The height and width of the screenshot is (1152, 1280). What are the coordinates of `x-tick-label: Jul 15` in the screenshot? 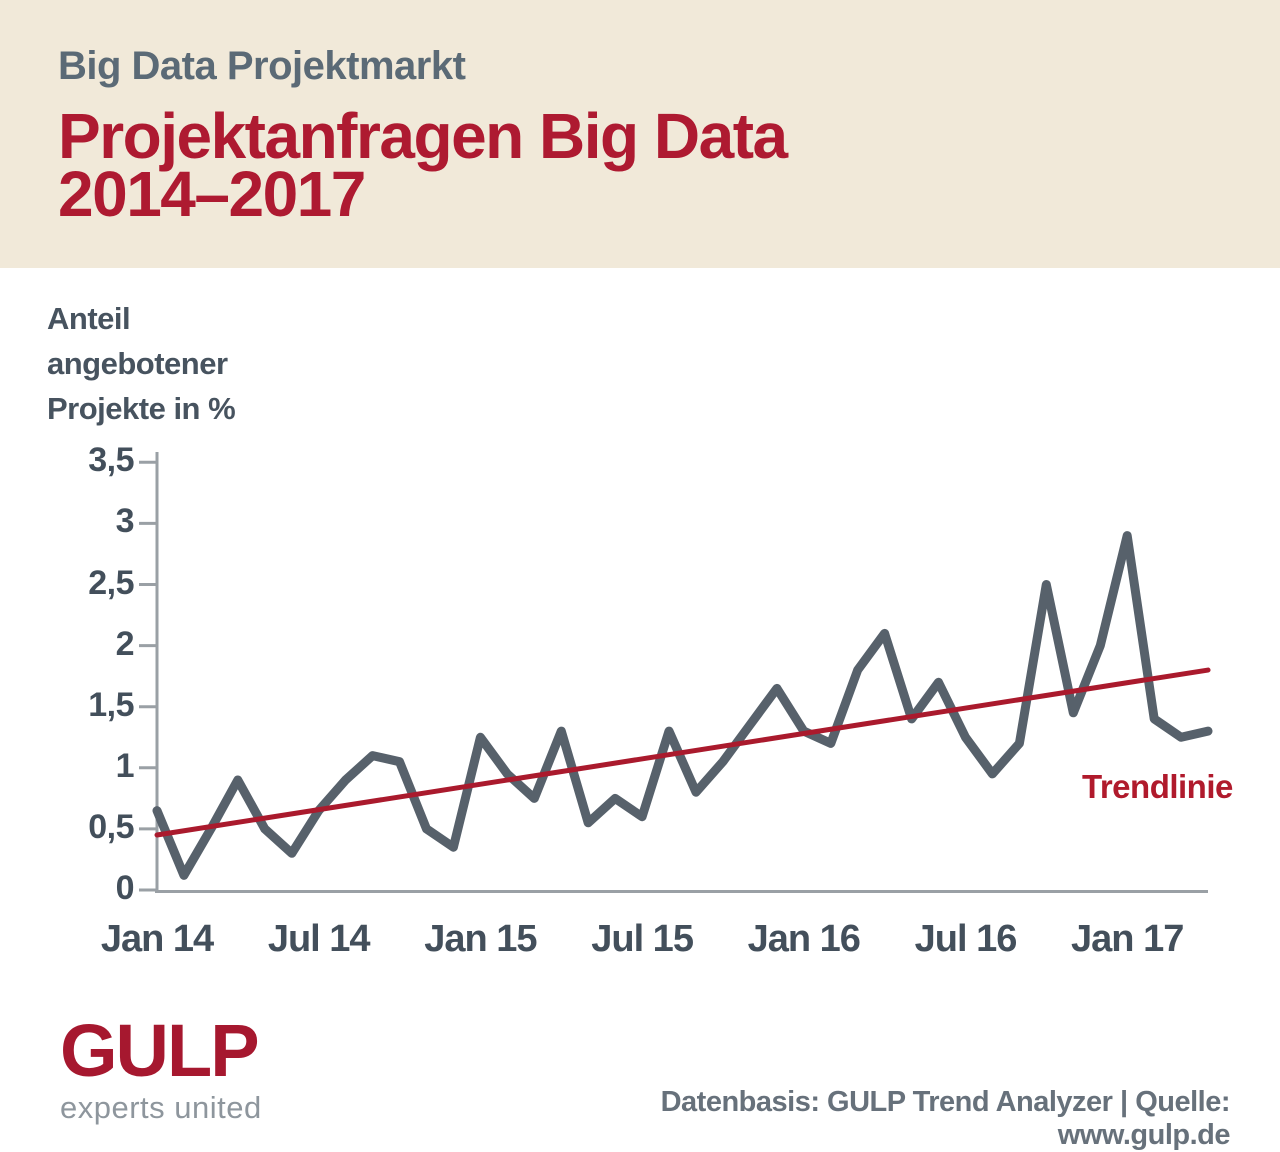 It's located at (642, 939).